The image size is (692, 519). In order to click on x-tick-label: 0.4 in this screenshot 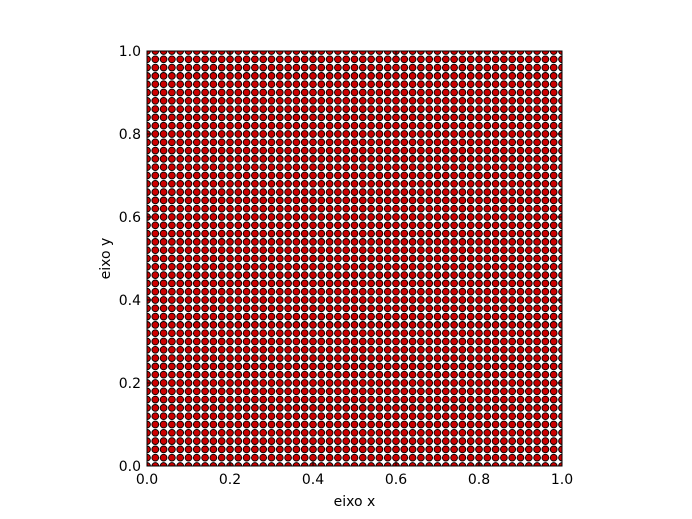, I will do `click(313, 480)`.